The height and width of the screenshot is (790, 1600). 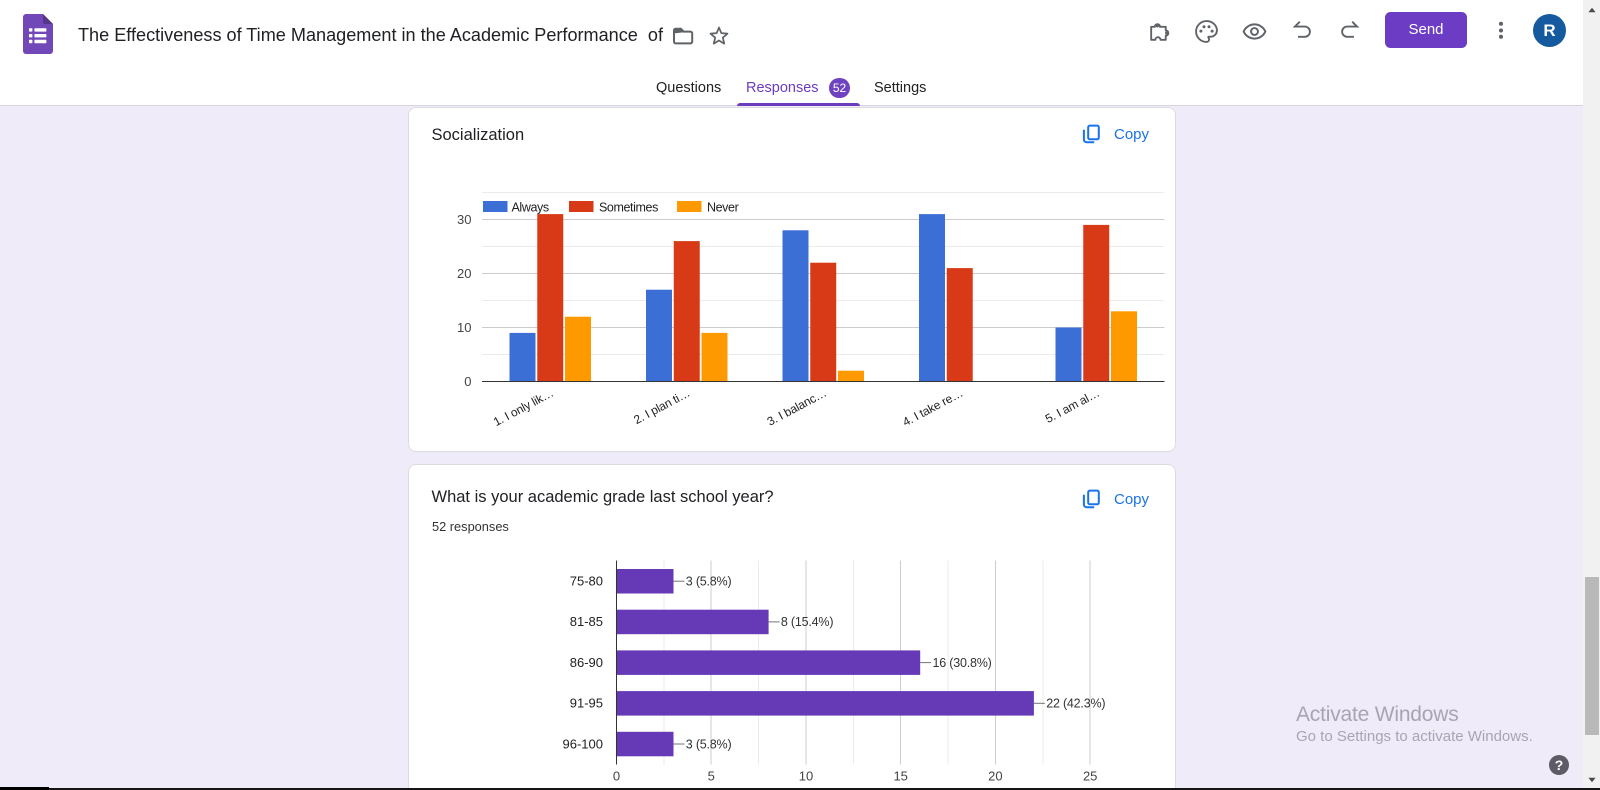 I want to click on svg-text: 25, so click(x=1090, y=776).